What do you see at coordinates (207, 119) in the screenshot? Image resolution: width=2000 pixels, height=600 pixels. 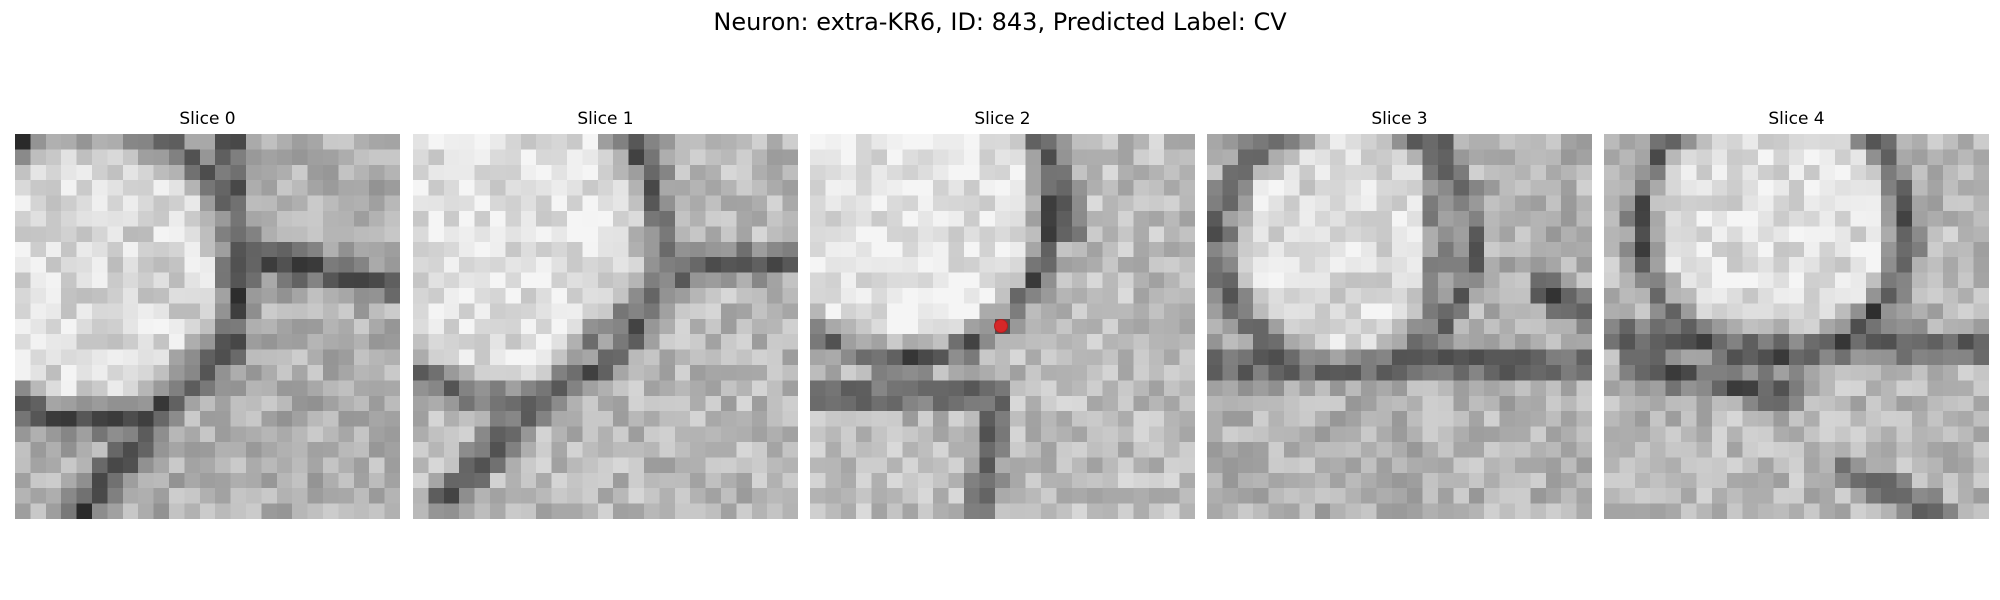 I see `slice-title-0: Slice 0` at bounding box center [207, 119].